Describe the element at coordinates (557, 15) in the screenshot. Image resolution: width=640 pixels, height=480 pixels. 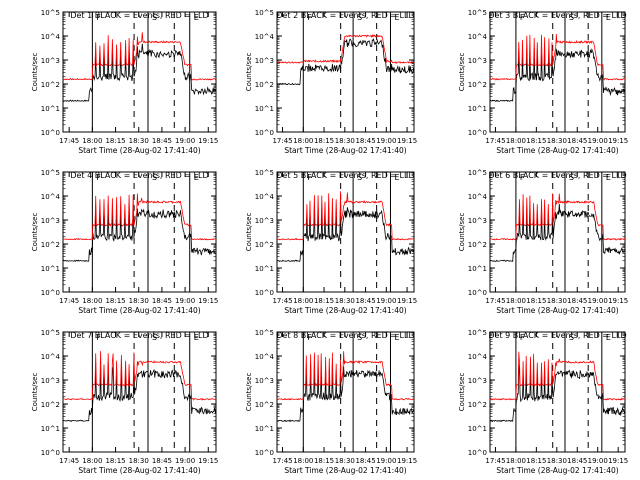
I see `panel-title: Det 3 BLACK = Events, RED = LLD` at that location.